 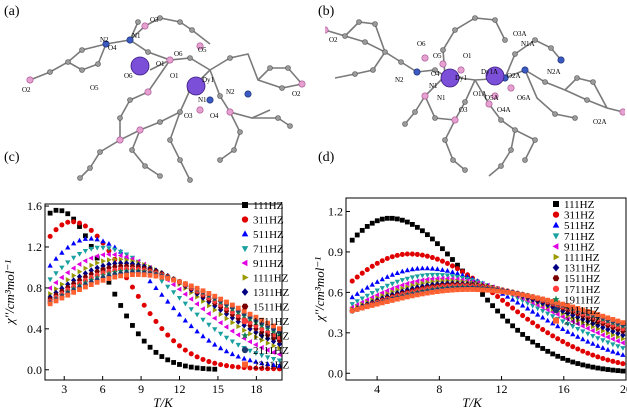 I want to click on y-tick-label: 1.2, so click(x=335, y=211).